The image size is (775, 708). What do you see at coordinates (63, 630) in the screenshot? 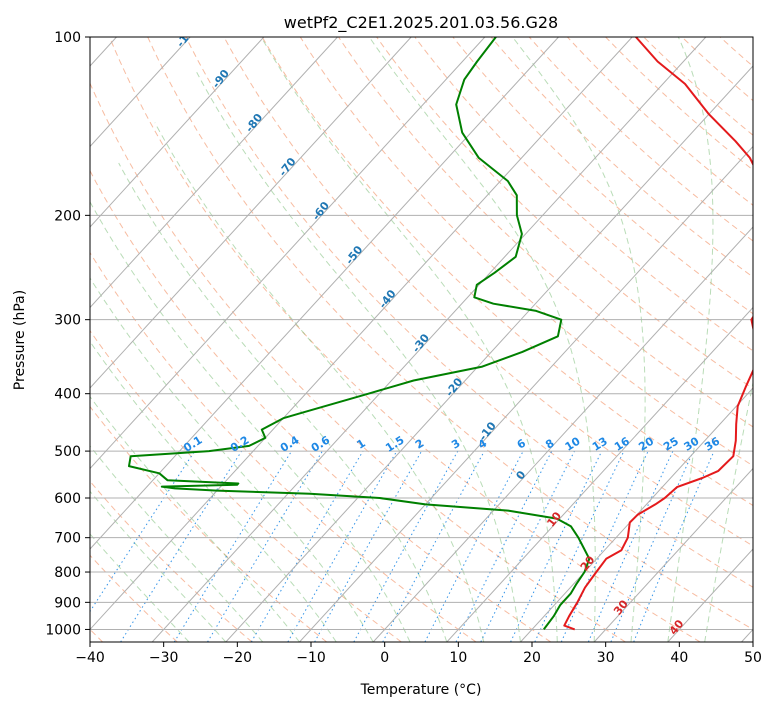
I see `y-tick-label: 1000` at bounding box center [63, 630].